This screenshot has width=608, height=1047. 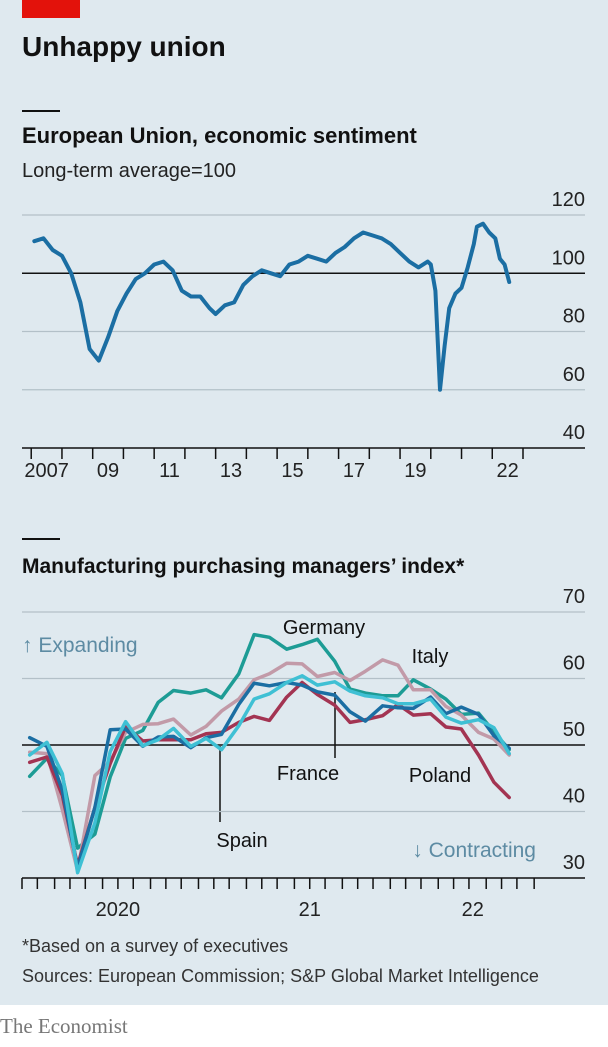 What do you see at coordinates (292, 471) in the screenshot?
I see `x-tick-label: 15` at bounding box center [292, 471].